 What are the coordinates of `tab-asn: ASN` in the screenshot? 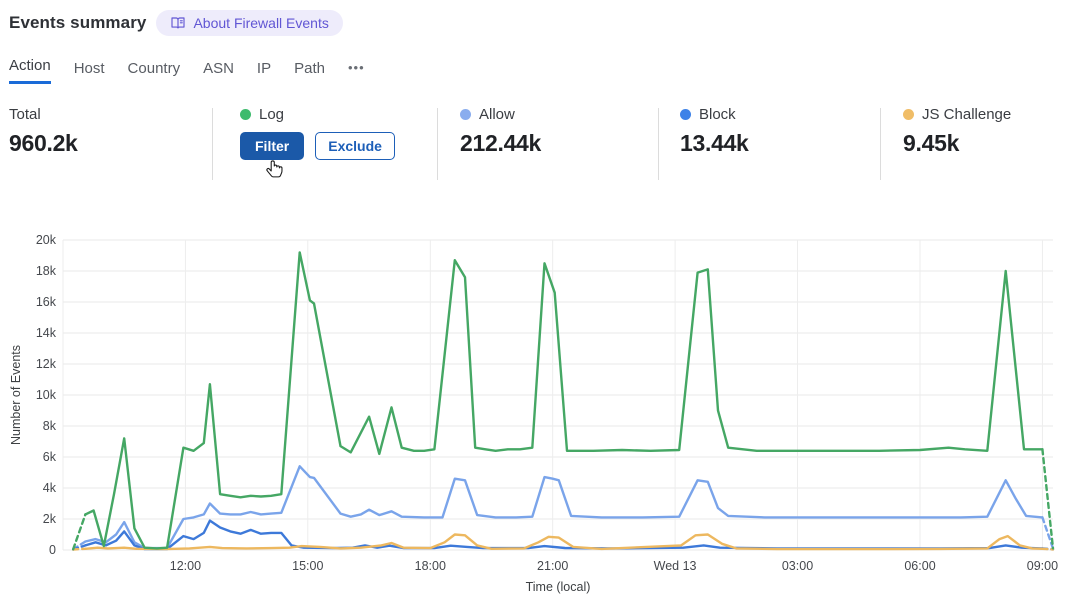 It's located at (218, 68).